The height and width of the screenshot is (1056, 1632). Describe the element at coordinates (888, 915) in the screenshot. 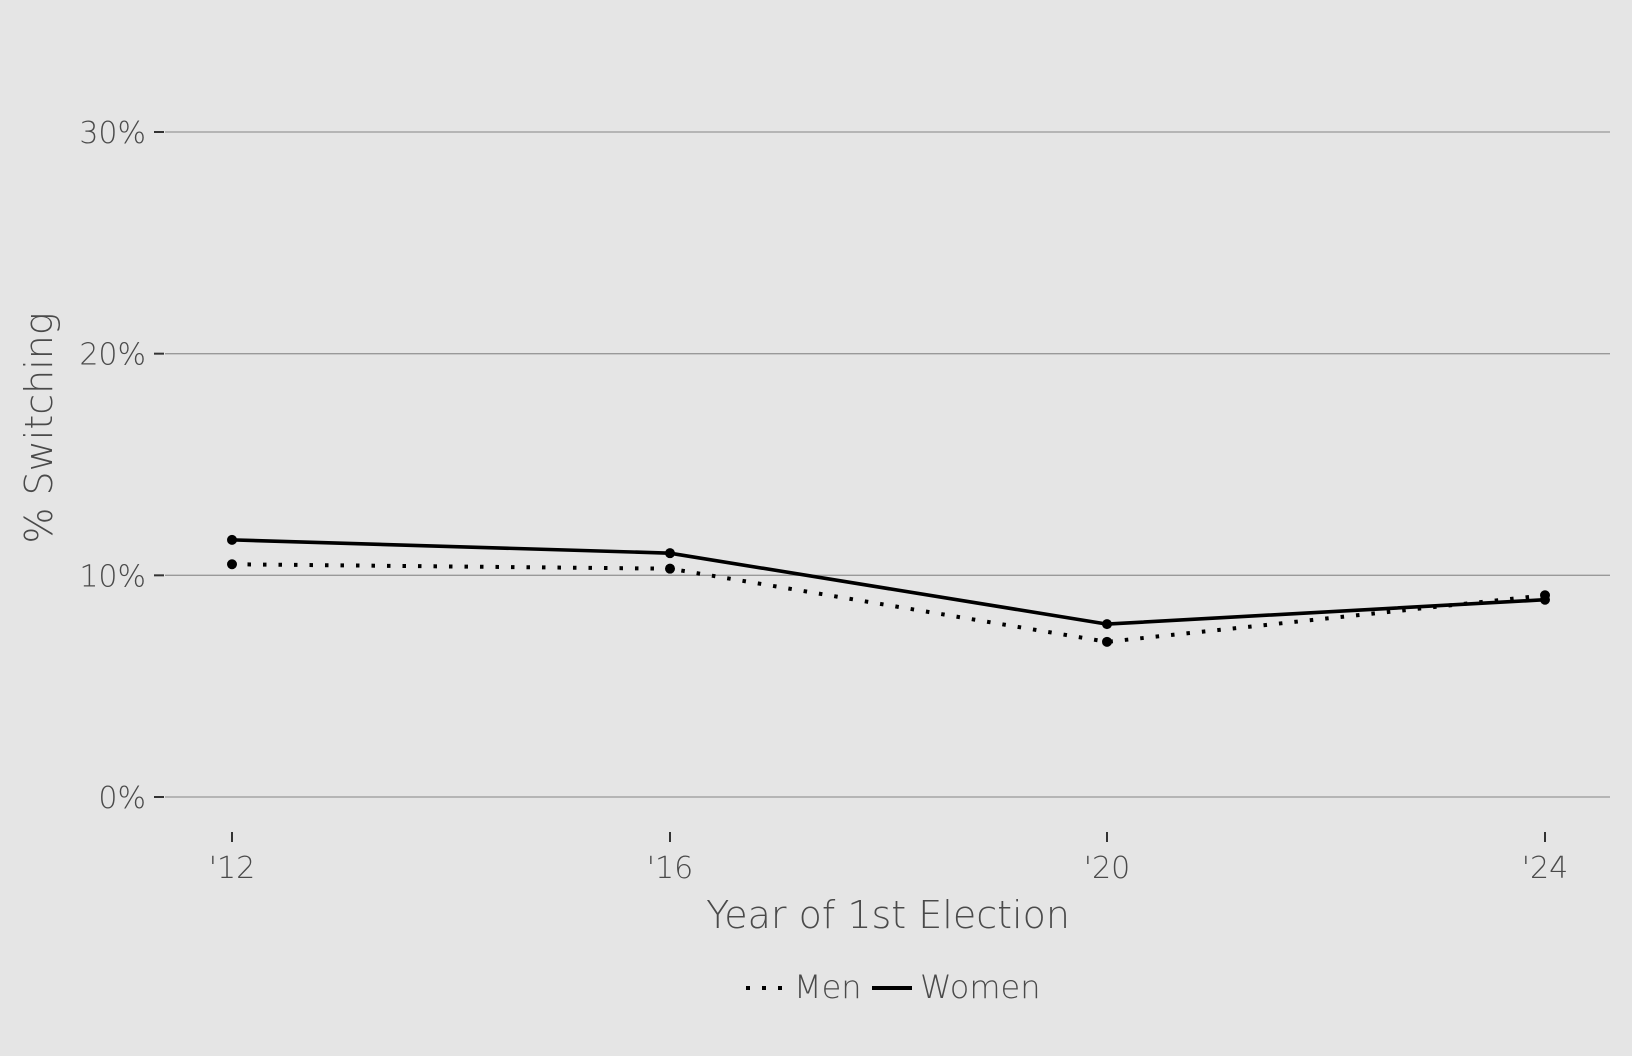

I see `x-axis-title: Year of 1st Election` at that location.